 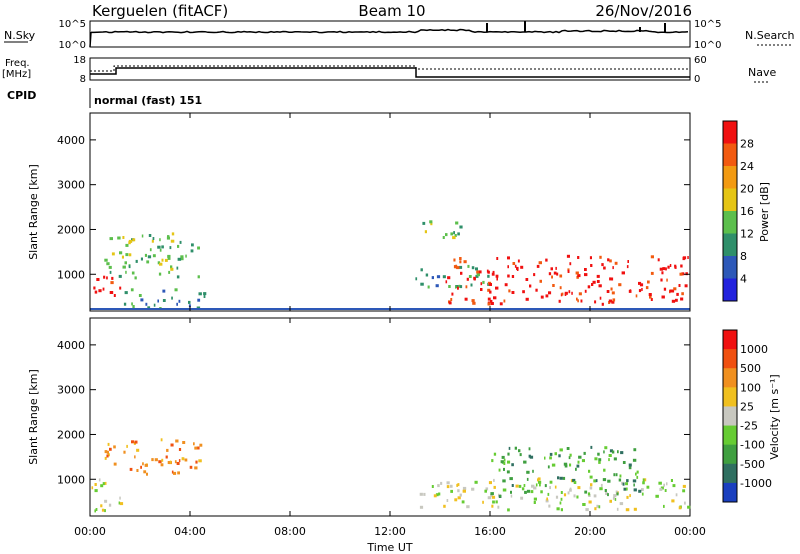 I want to click on y-tick-label: 2000, so click(x=71, y=229).